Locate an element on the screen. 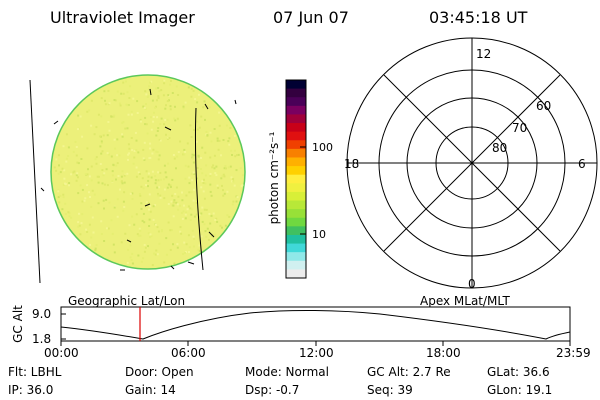 The width and height of the screenshot is (600, 400). uv-disk-texture is located at coordinates (148, 173).